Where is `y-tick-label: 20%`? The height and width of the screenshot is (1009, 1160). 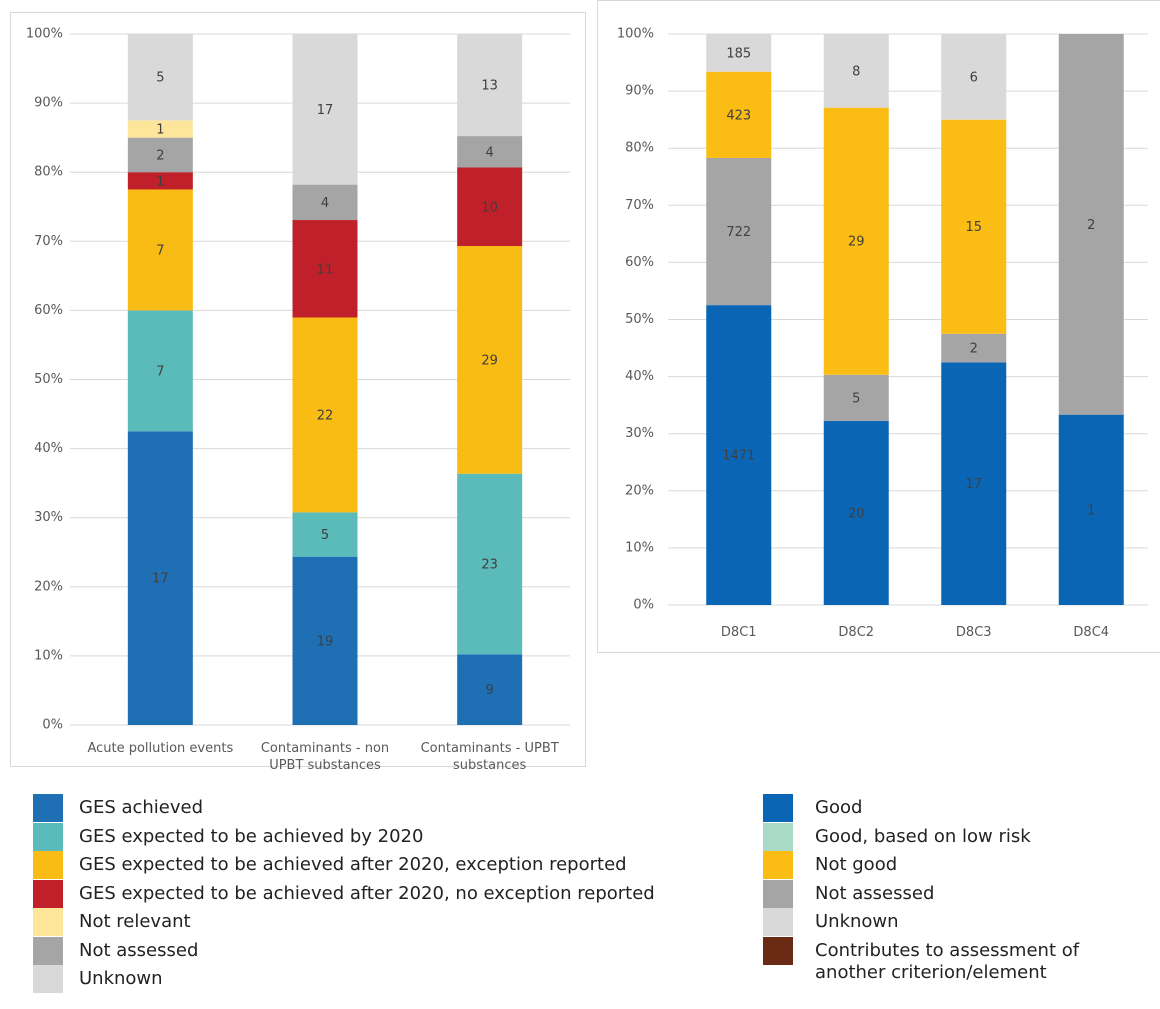 y-tick-label: 20% is located at coordinates (639, 490).